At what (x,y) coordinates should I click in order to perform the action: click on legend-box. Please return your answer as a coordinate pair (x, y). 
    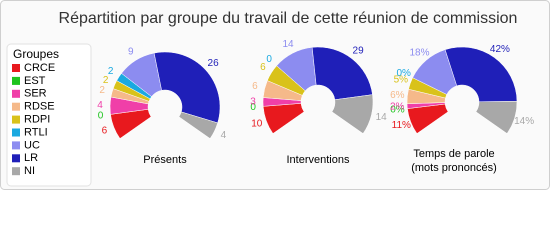
    Looking at the image, I should click on (49, 115).